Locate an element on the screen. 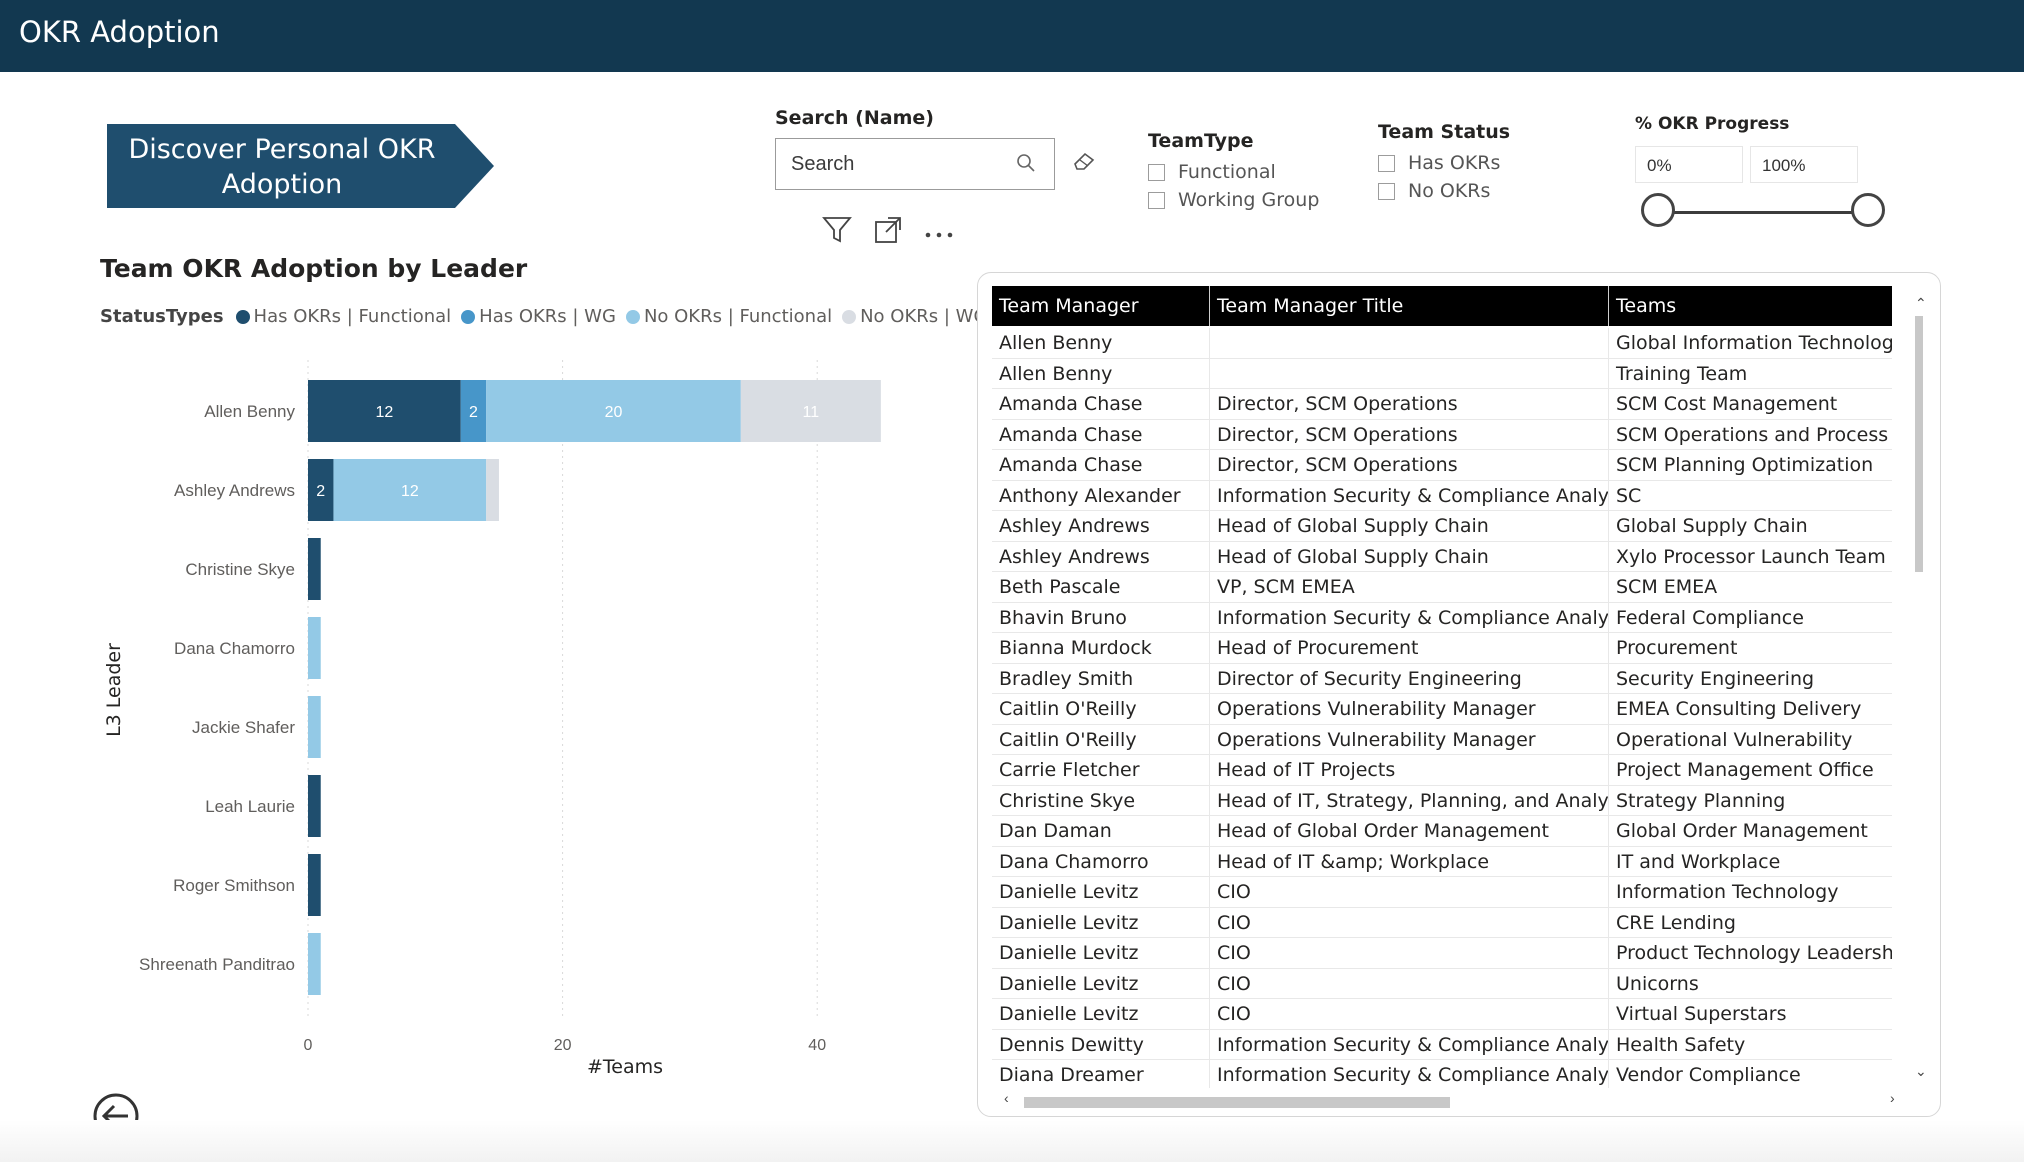  legend-item: Has OKRs | Functional is located at coordinates (343, 316).